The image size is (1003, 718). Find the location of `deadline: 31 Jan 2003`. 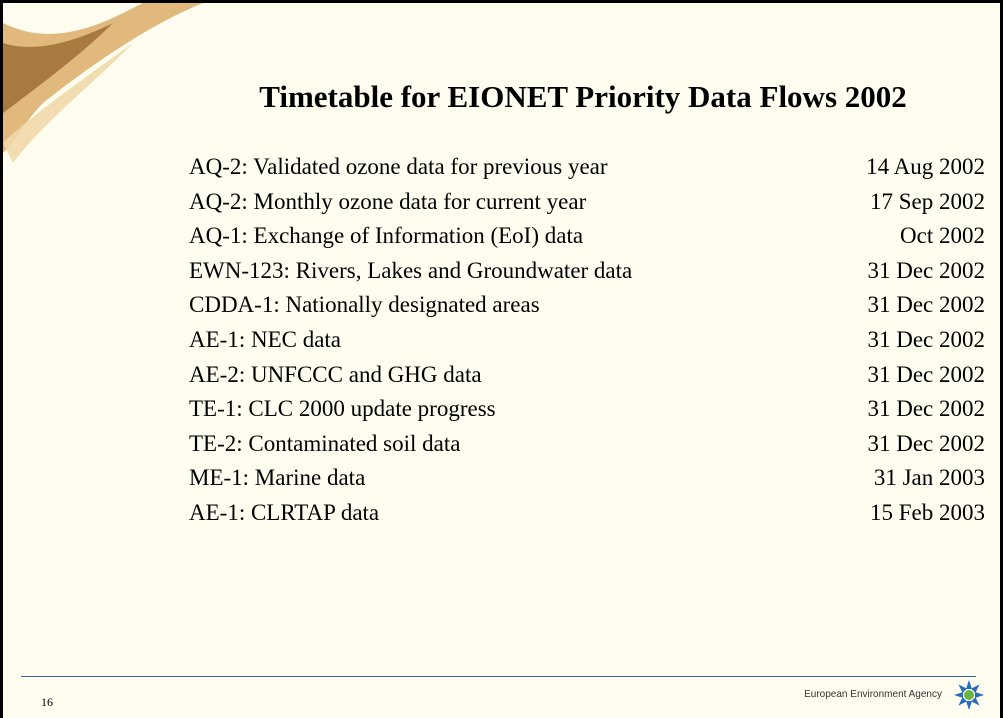

deadline: 31 Jan 2003 is located at coordinates (929, 478).